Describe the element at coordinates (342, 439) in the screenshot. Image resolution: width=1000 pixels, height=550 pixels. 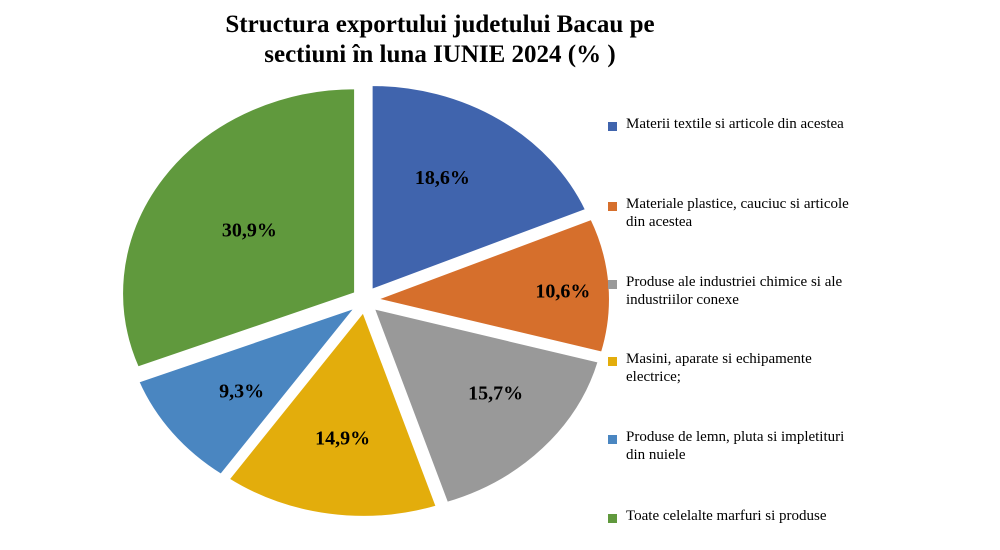
I see `data-label-machines: 14,9%` at that location.